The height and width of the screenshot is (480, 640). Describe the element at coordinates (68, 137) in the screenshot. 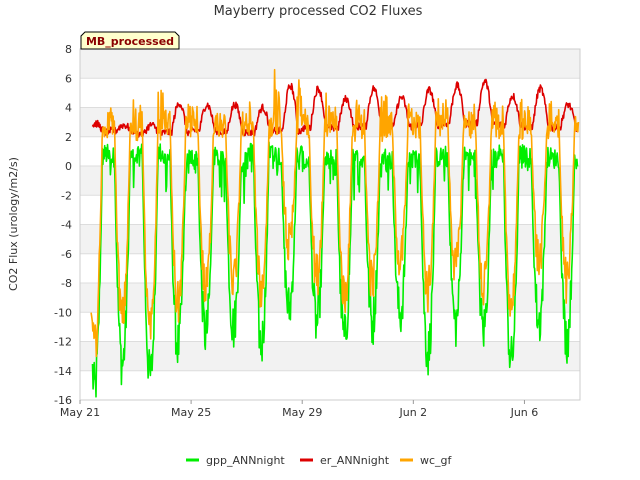

I see `y-tick-label: 2` at that location.